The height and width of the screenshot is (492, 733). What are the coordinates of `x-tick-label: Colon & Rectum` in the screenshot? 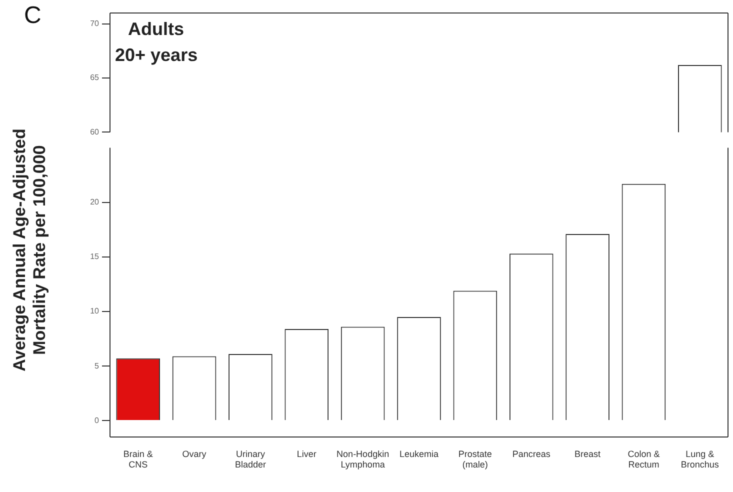 It's located at (644, 459).